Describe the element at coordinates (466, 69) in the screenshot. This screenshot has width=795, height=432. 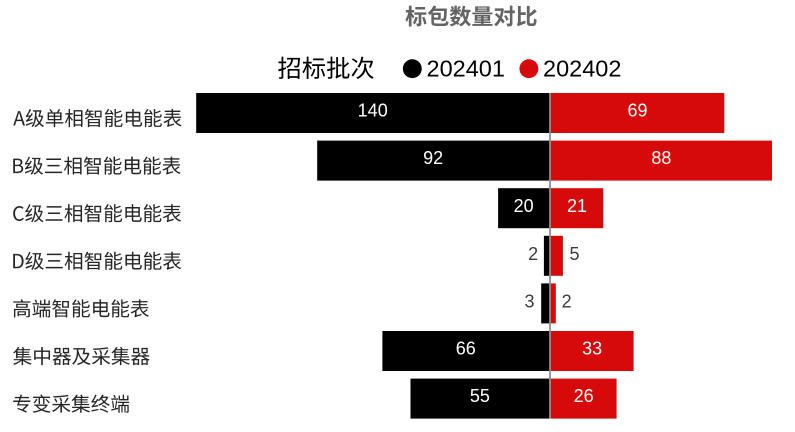
I see `svg-text: 202401` at that location.